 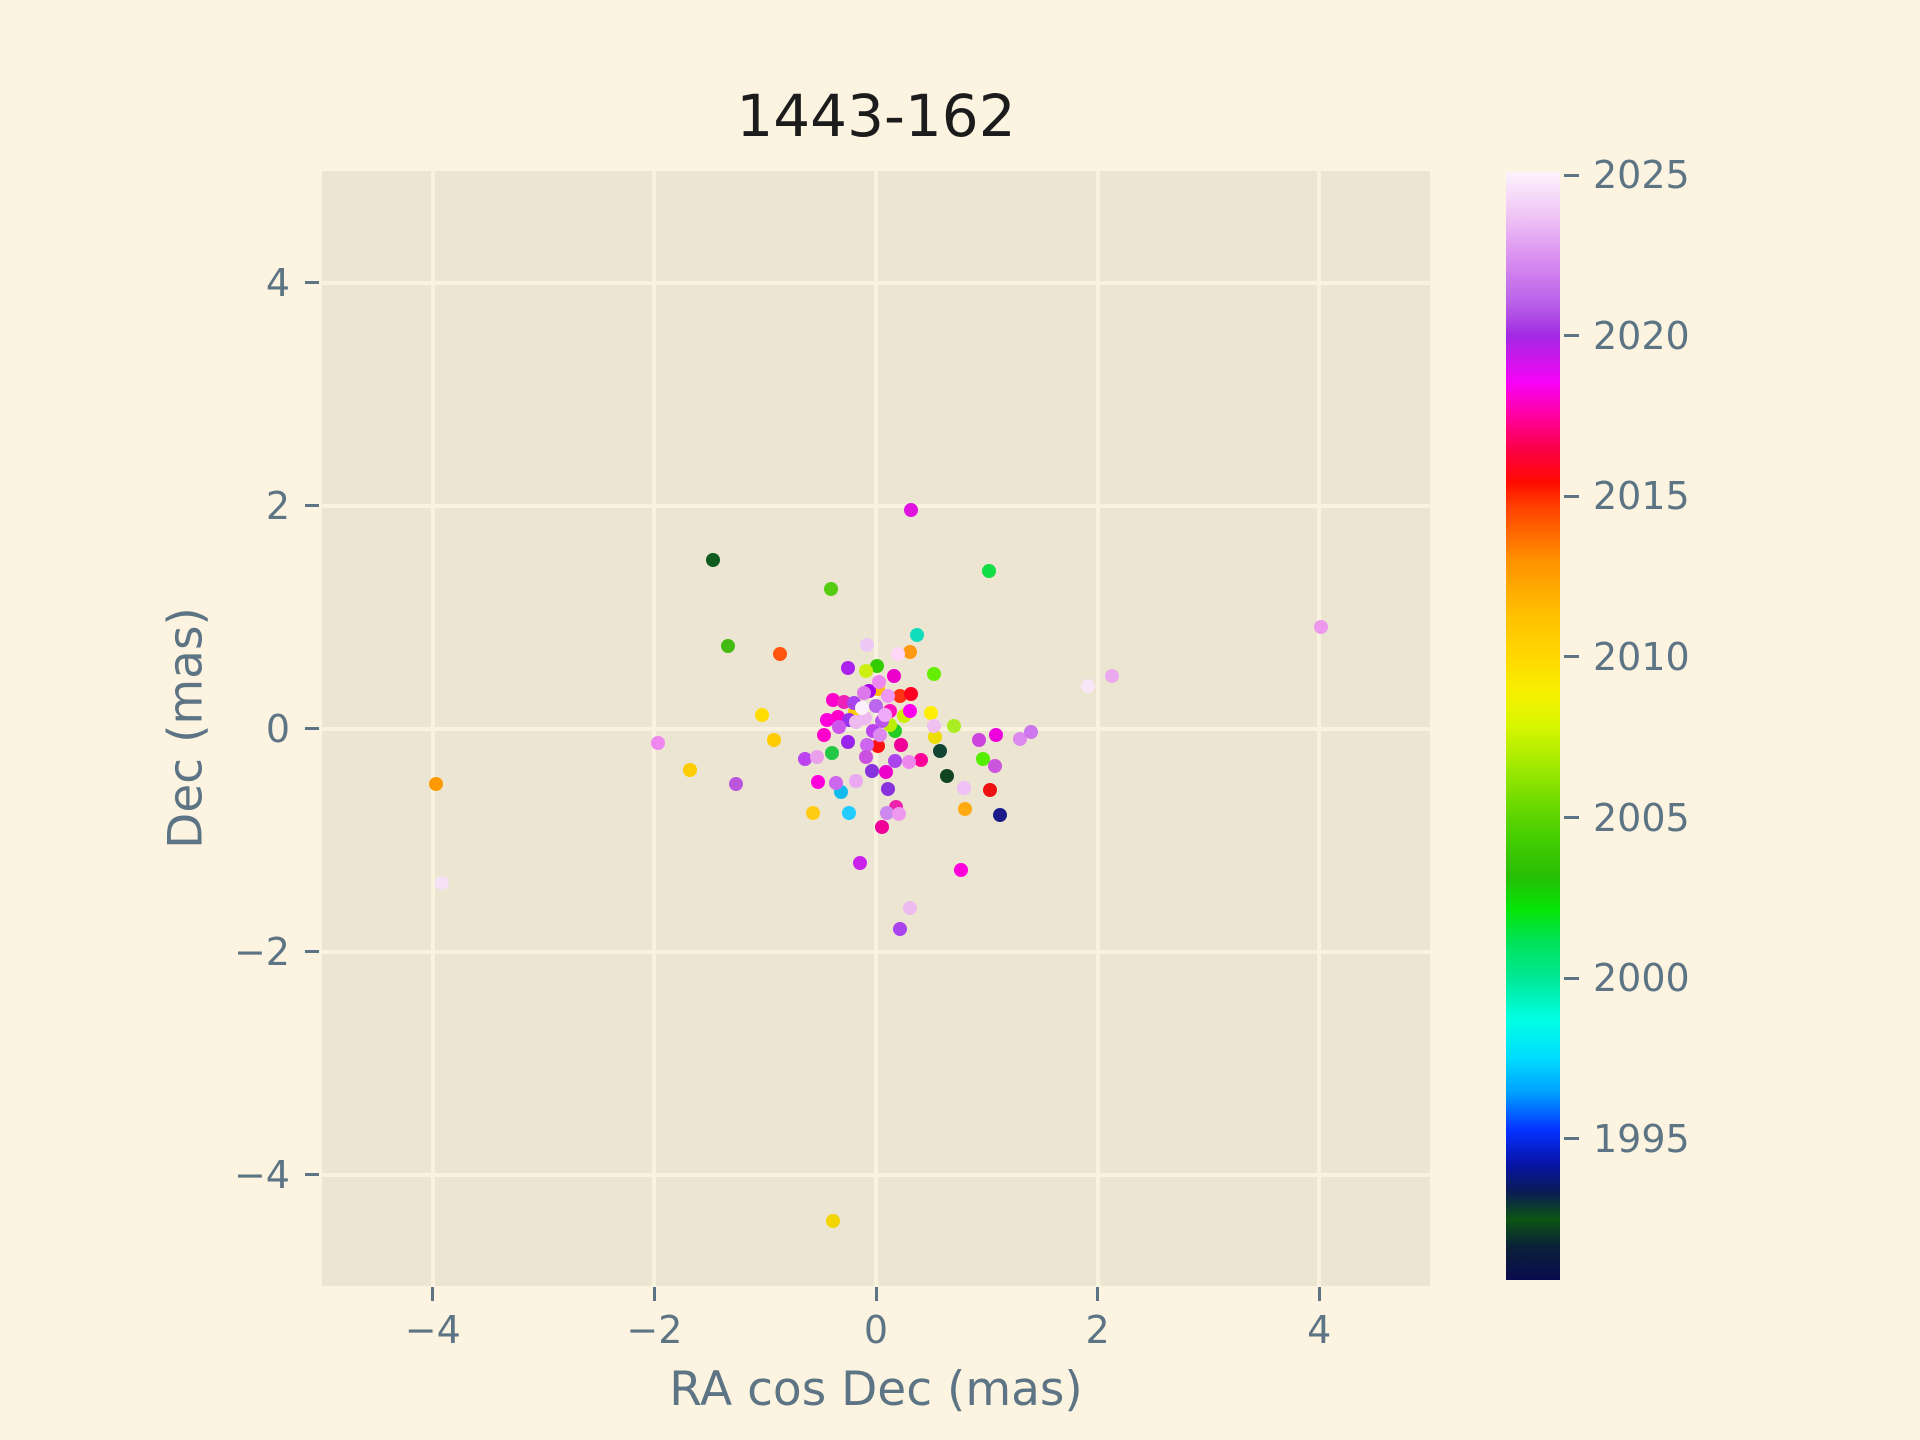 What do you see at coordinates (1641, 656) in the screenshot?
I see `colorbar-tick-label: 2010` at bounding box center [1641, 656].